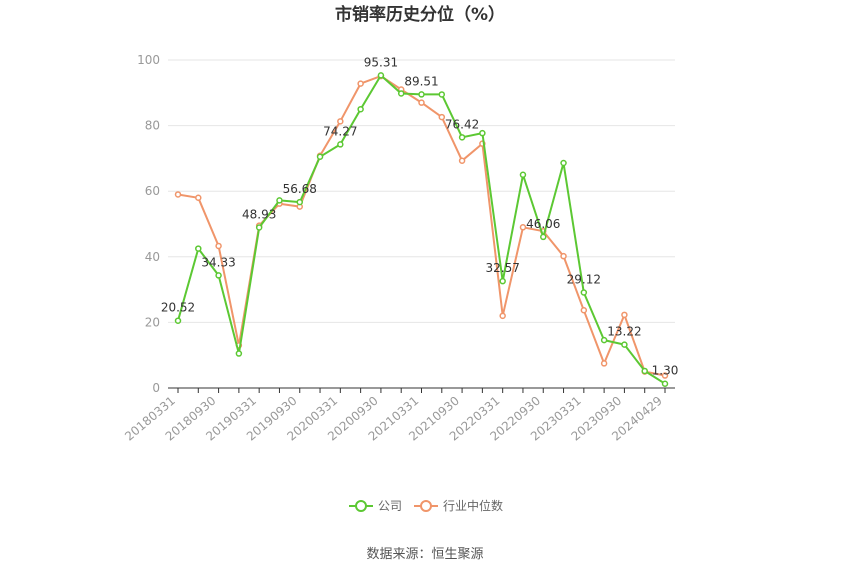 The width and height of the screenshot is (850, 575). I want to click on y-tick-label: 60, so click(152, 191).